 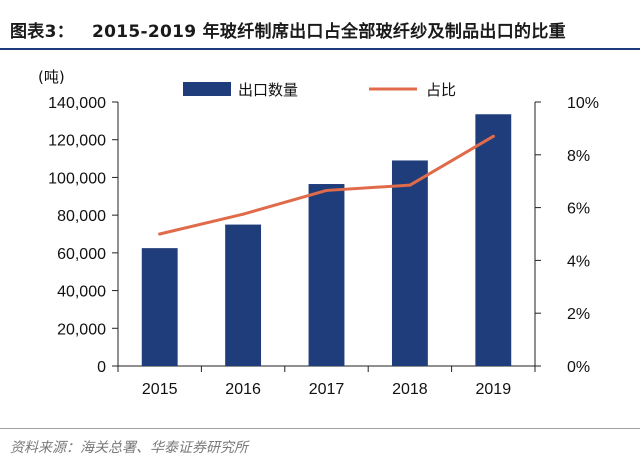 What do you see at coordinates (319, 90) in the screenshot?
I see `legend: 出口数量 占比` at bounding box center [319, 90].